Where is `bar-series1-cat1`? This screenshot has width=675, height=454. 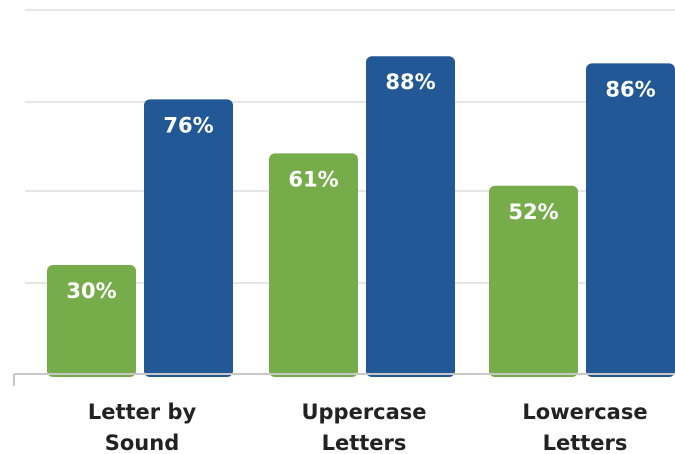
bar-series1-cat1 is located at coordinates (91, 321).